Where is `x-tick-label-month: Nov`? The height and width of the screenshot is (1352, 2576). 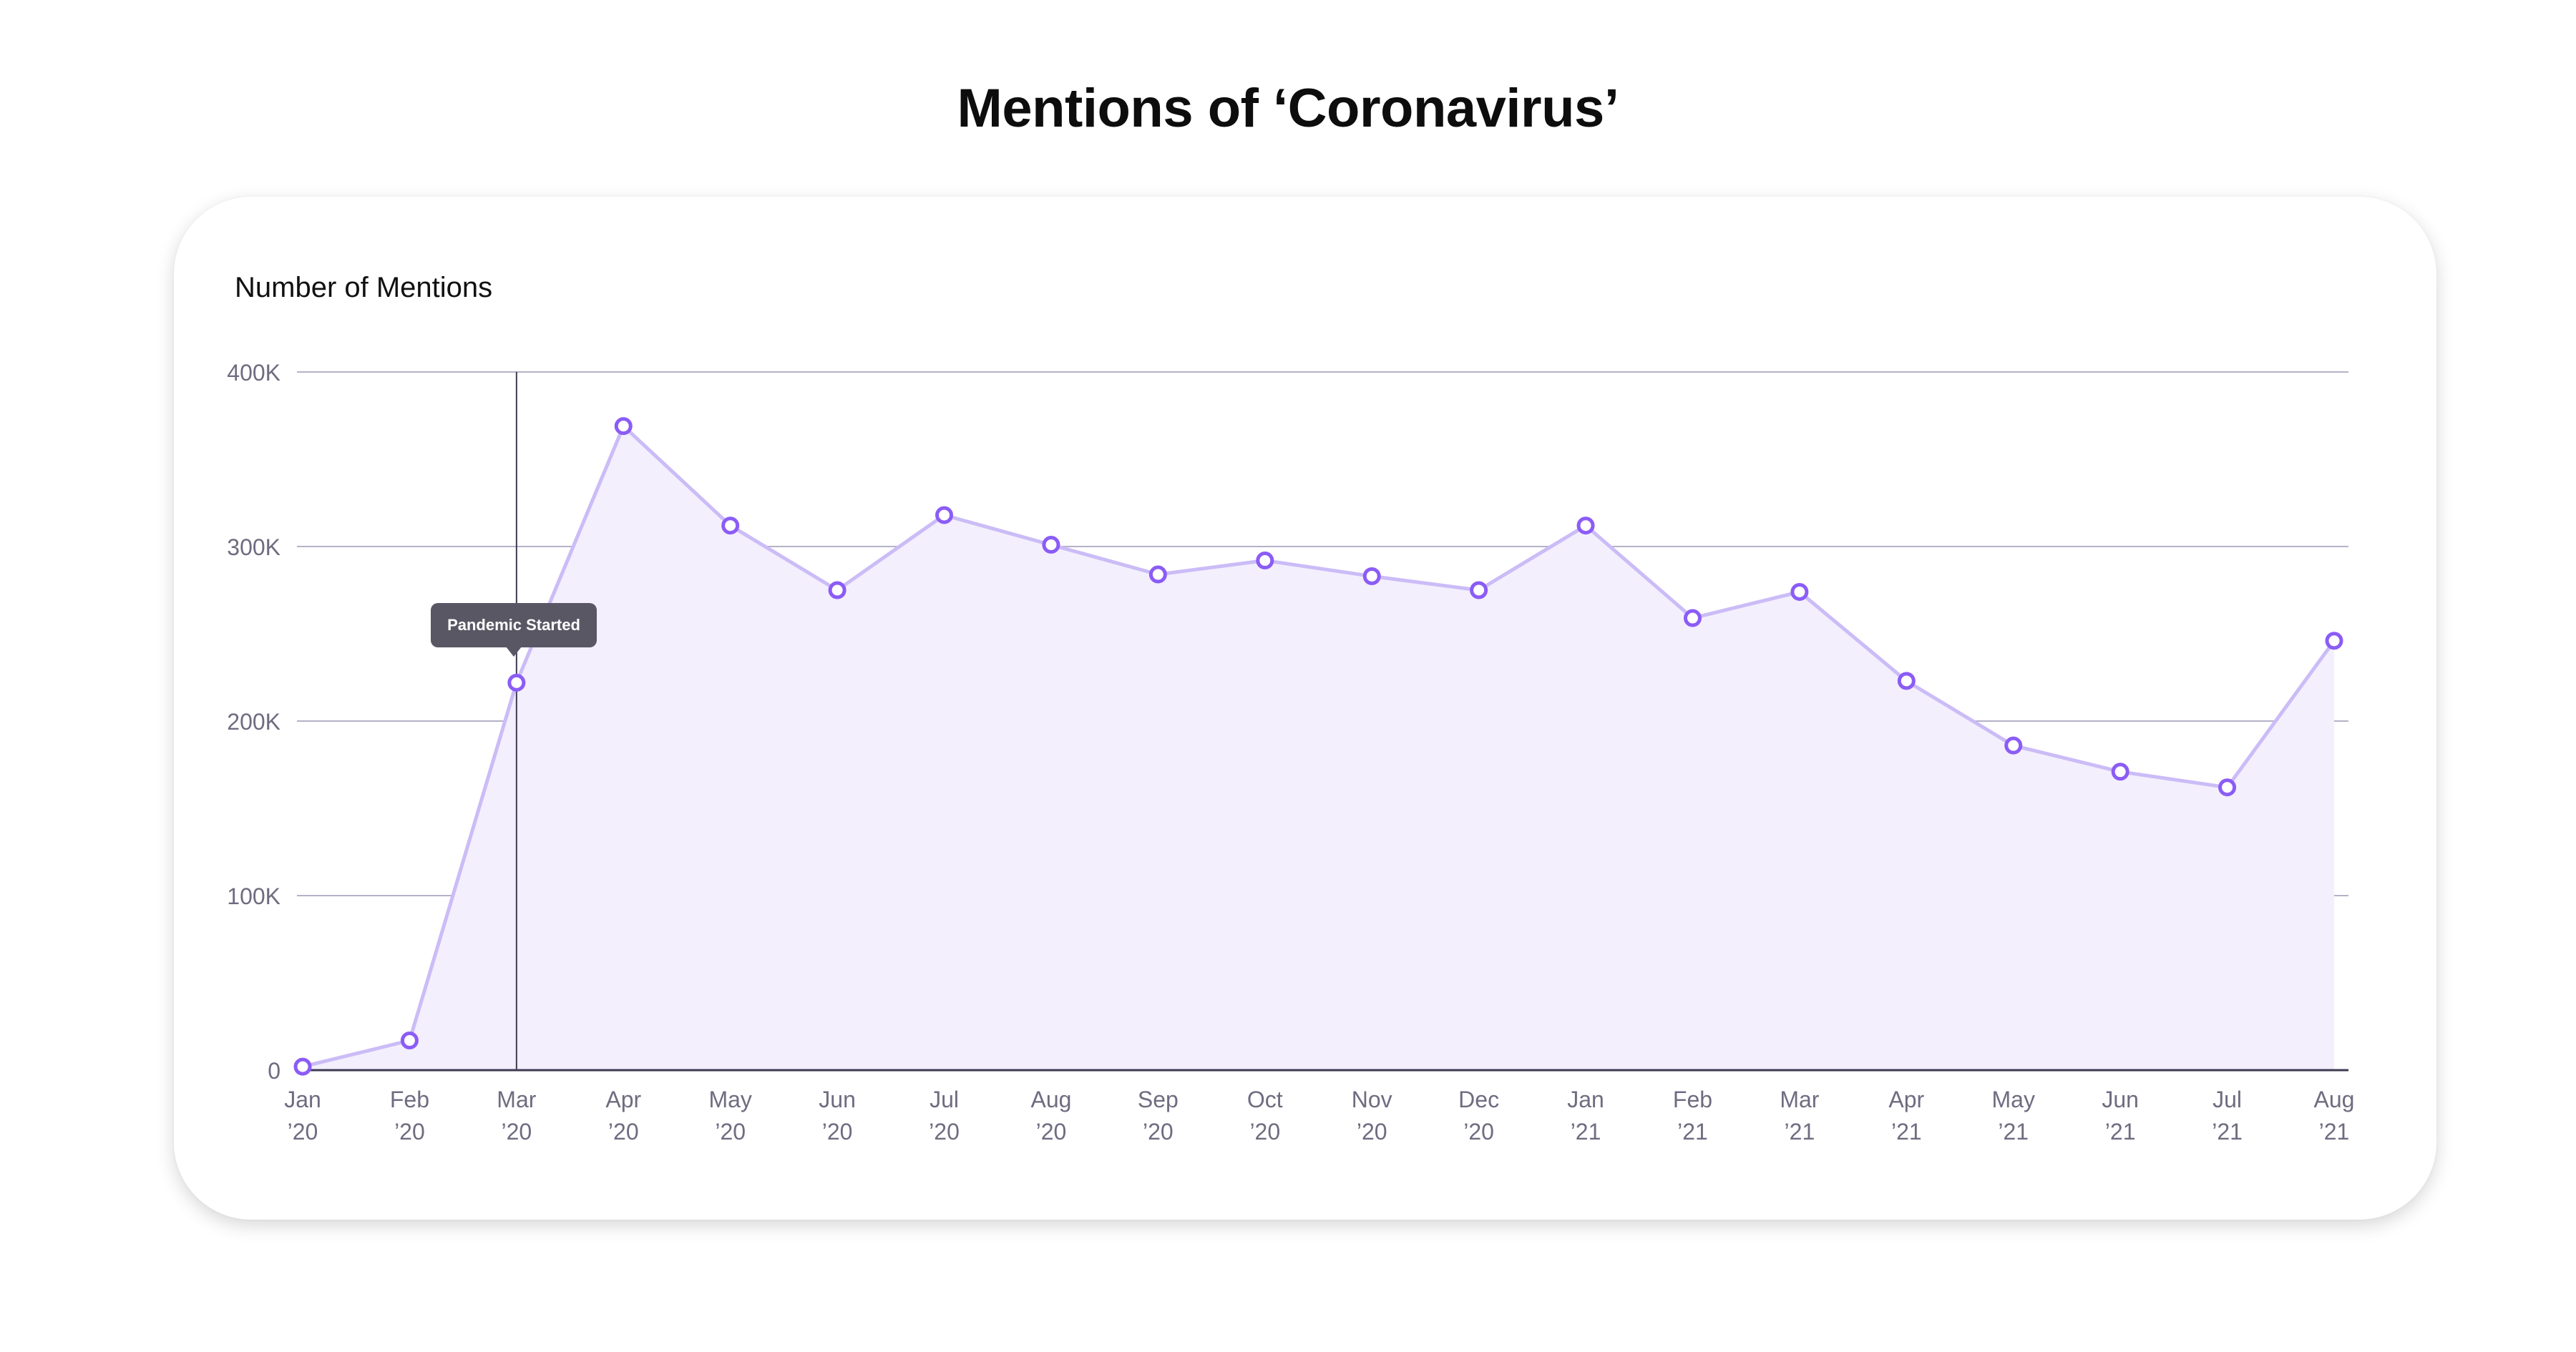
x-tick-label-month: Nov is located at coordinates (1372, 1100).